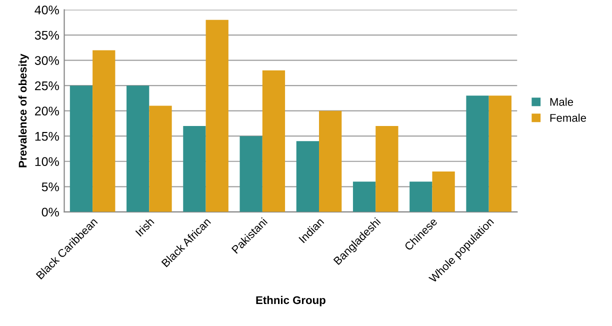 The height and width of the screenshot is (326, 612). Describe the element at coordinates (46, 60) in the screenshot. I see `y-tick-label: 30%` at that location.